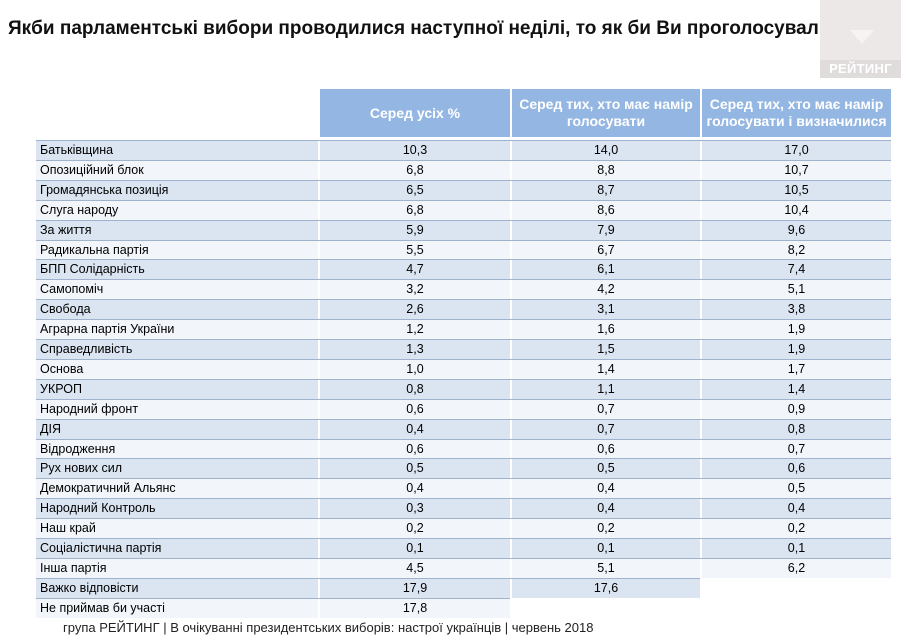 The height and width of the screenshot is (641, 901). What do you see at coordinates (415, 289) in the screenshot?
I see `value-all: 3,2` at bounding box center [415, 289].